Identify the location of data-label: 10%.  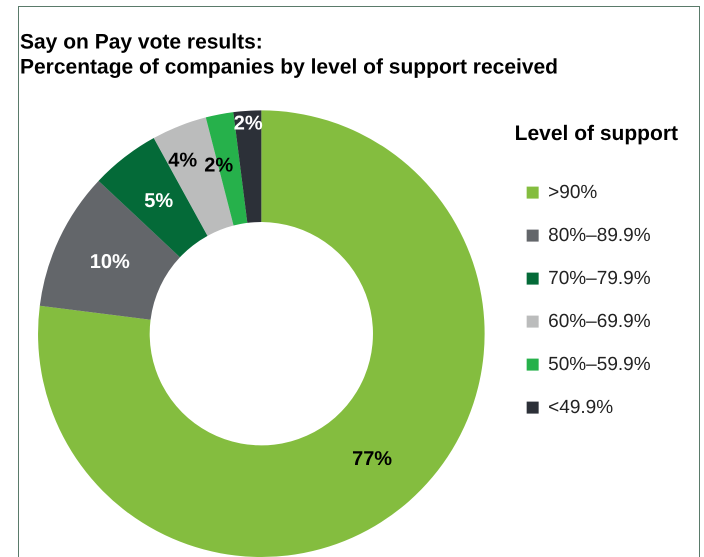
(110, 261).